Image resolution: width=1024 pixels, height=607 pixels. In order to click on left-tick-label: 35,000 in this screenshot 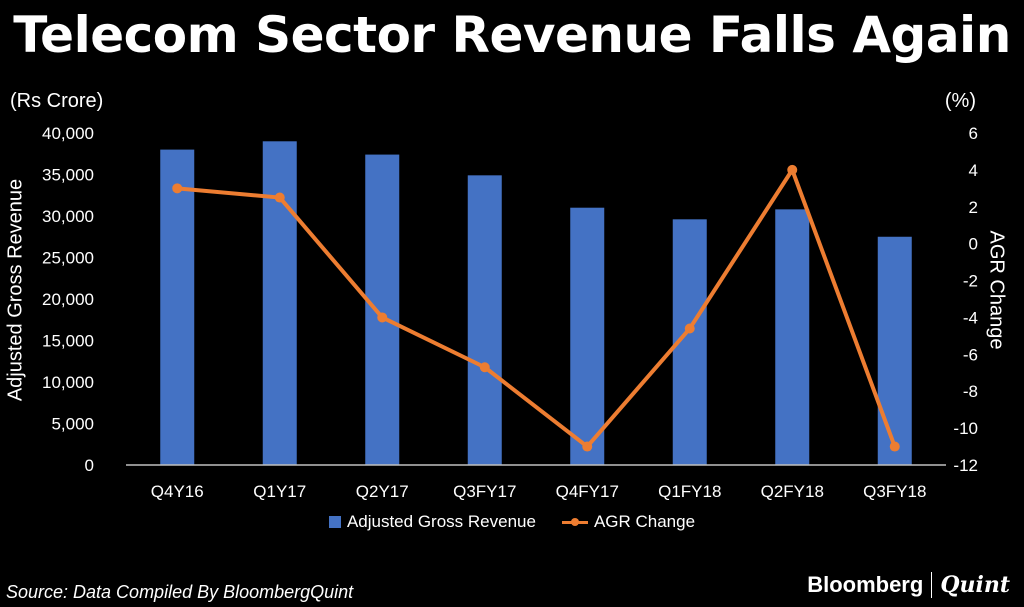, I will do `click(68, 175)`.